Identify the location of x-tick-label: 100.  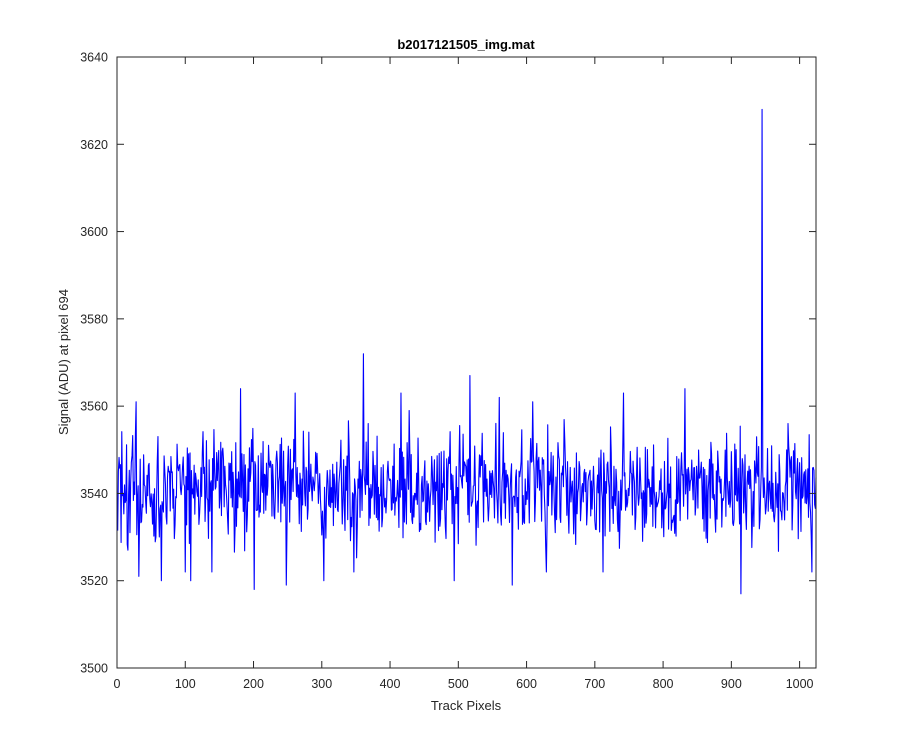
(185, 684).